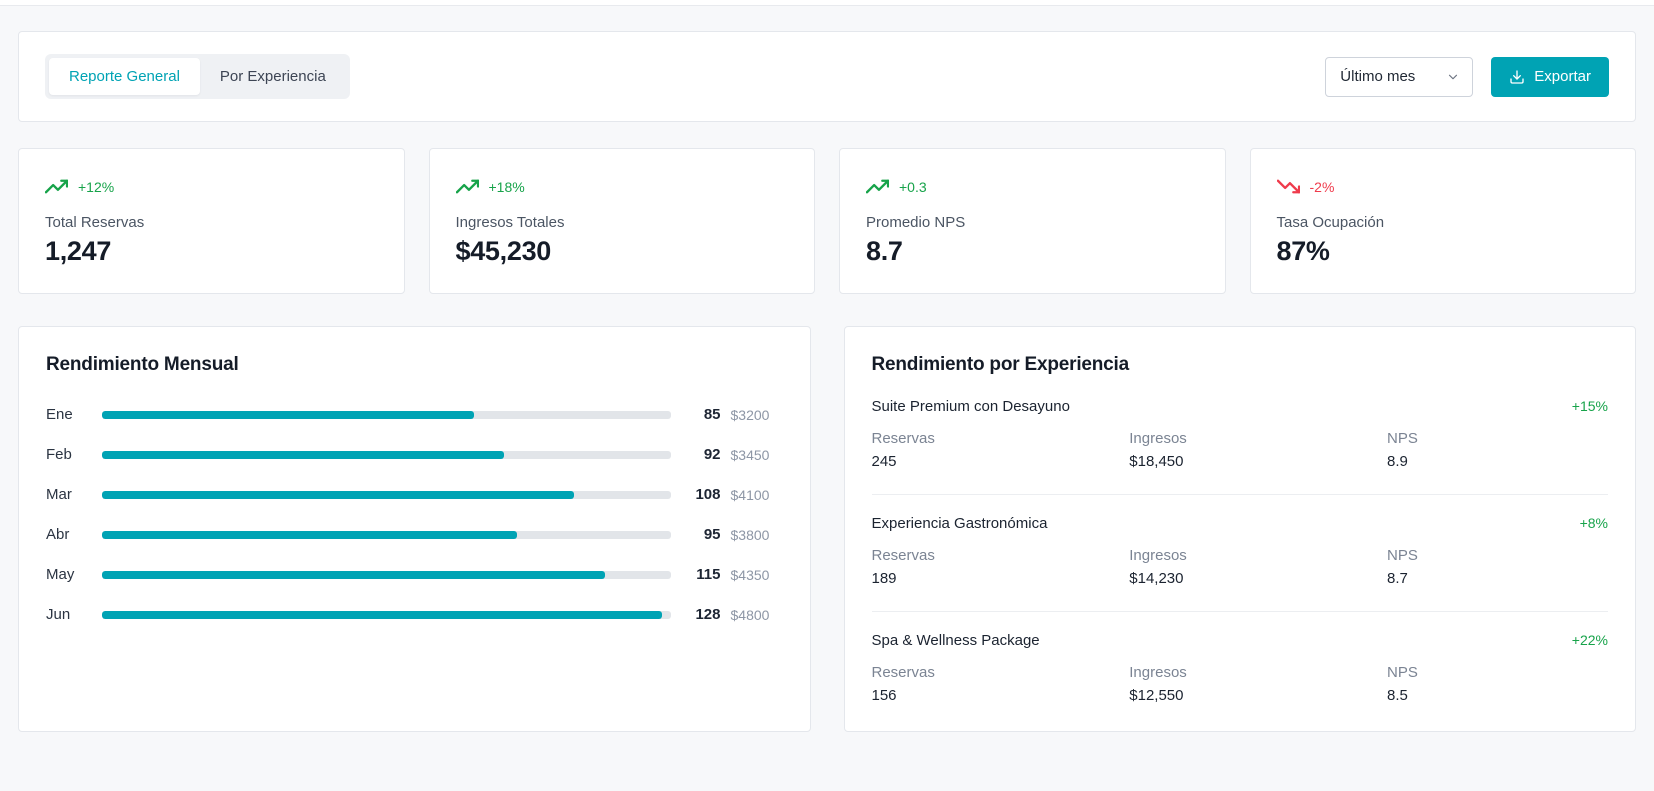  What do you see at coordinates (58, 614) in the screenshot?
I see `bar-month-label: Jun` at bounding box center [58, 614].